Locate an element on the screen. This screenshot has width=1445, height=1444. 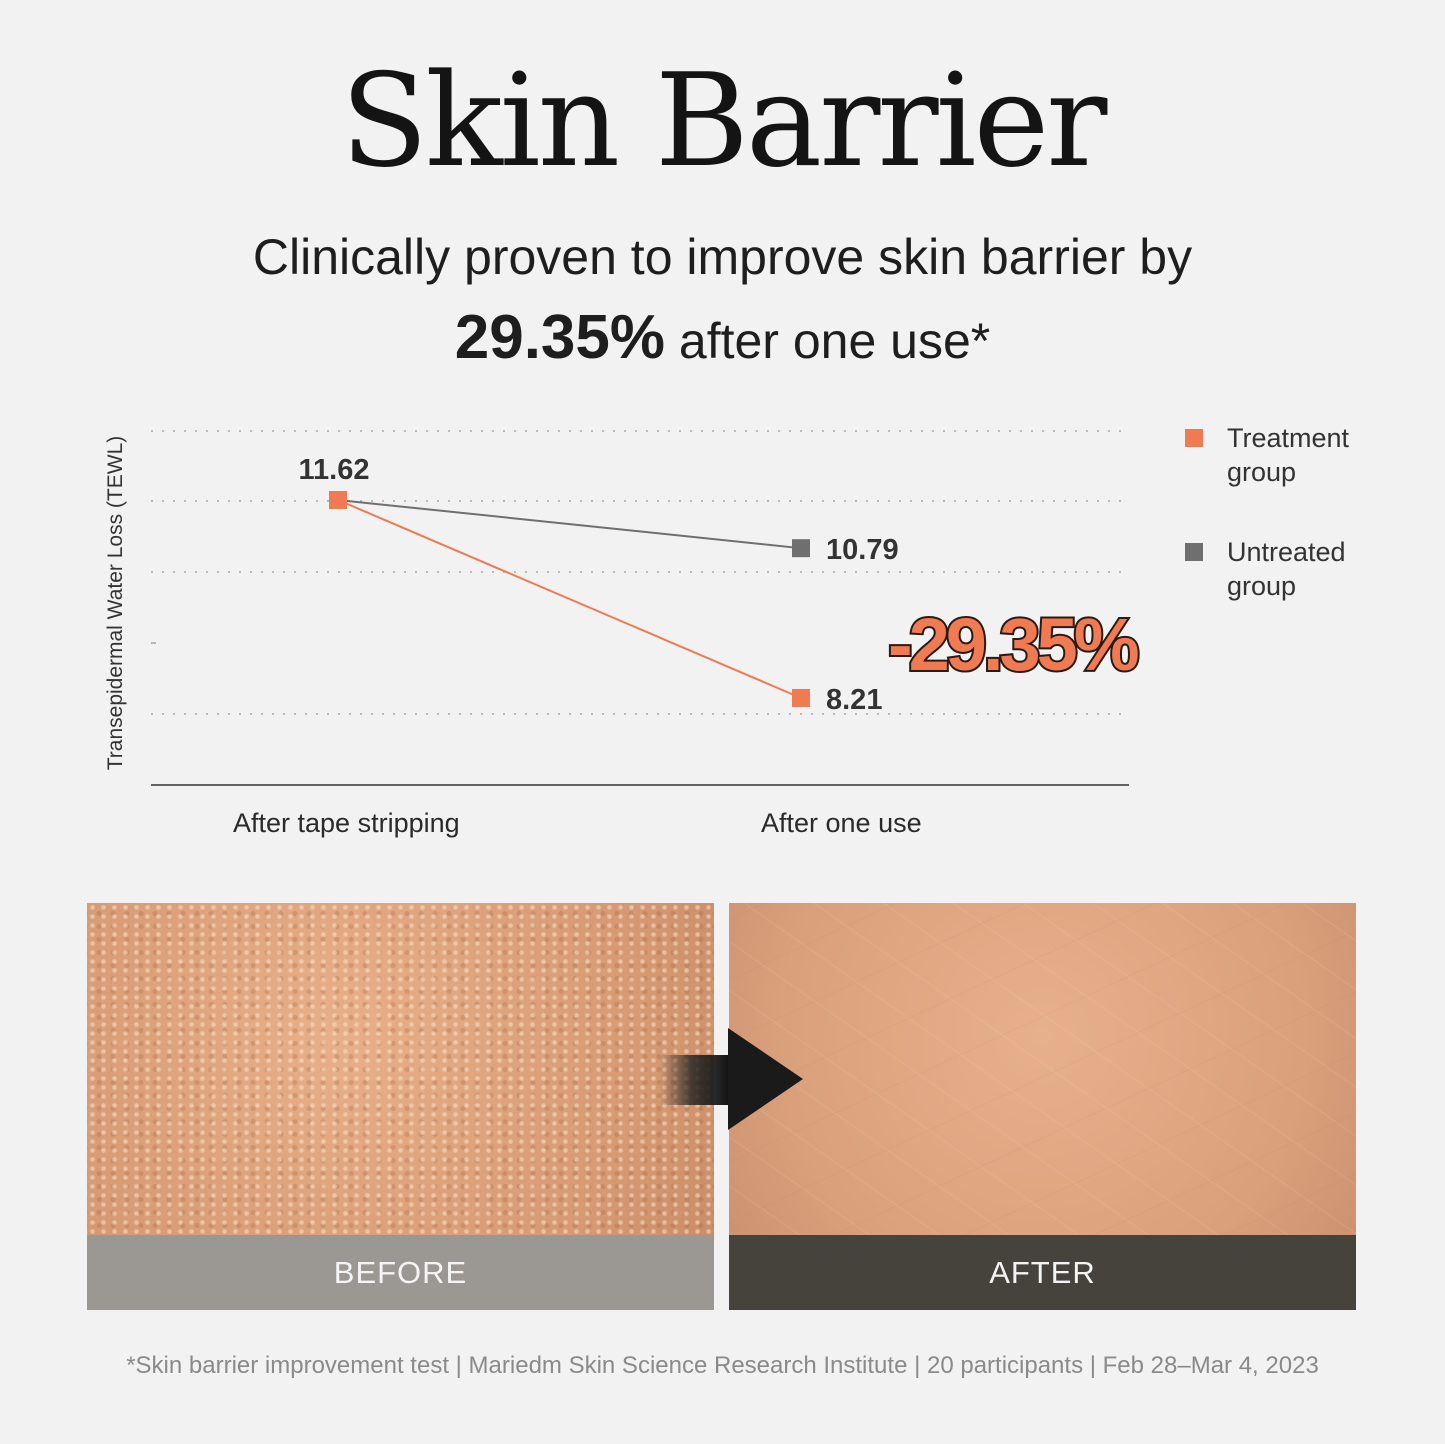
before-skin-photo is located at coordinates (400, 1069).